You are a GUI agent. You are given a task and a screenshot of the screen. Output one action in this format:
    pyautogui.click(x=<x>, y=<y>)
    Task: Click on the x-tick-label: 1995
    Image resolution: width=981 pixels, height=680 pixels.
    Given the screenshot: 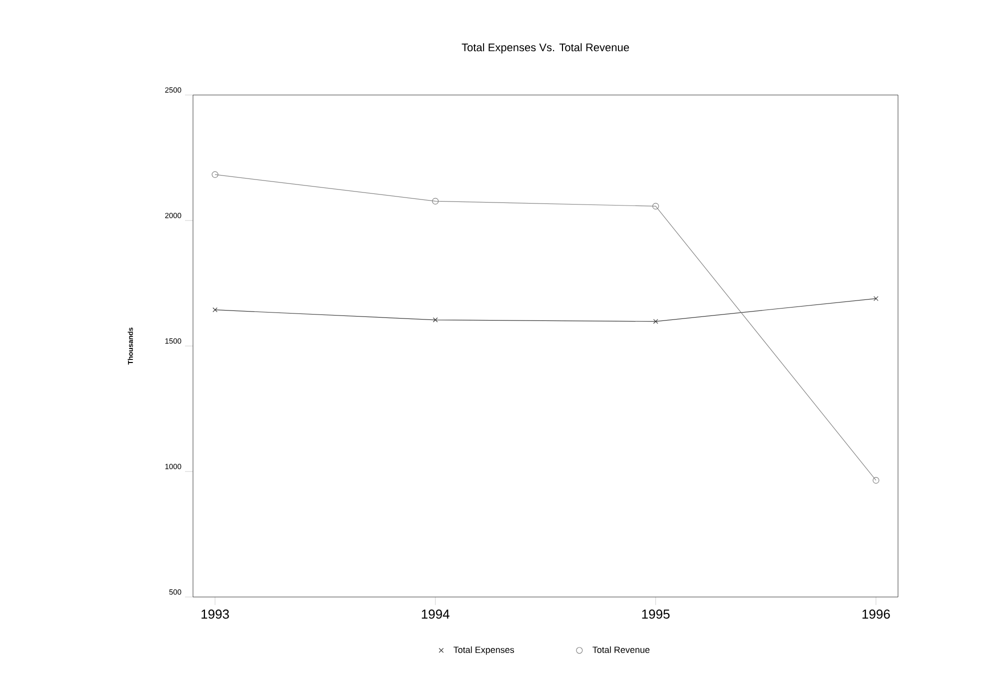 What is the action you would take?
    pyautogui.click(x=656, y=614)
    